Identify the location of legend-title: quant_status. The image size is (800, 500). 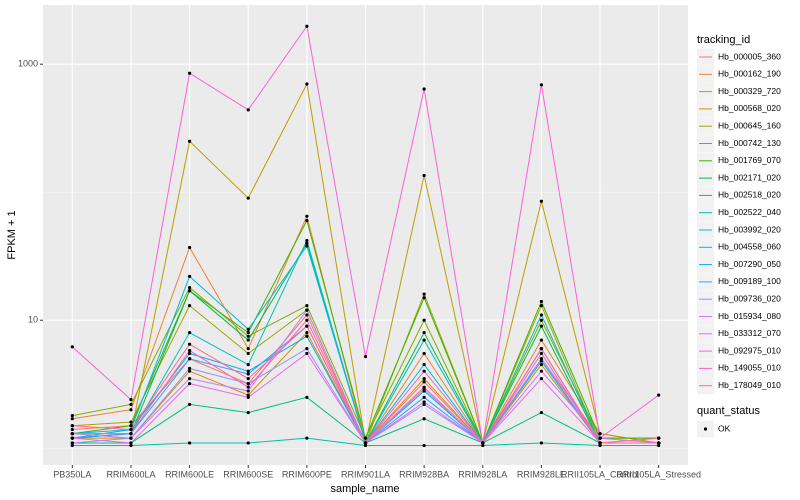
(728, 411).